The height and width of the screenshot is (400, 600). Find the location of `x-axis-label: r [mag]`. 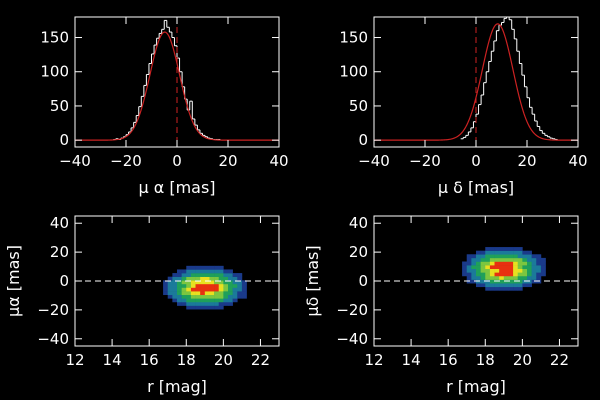

x-axis-label: r [mag] is located at coordinates (177, 386).